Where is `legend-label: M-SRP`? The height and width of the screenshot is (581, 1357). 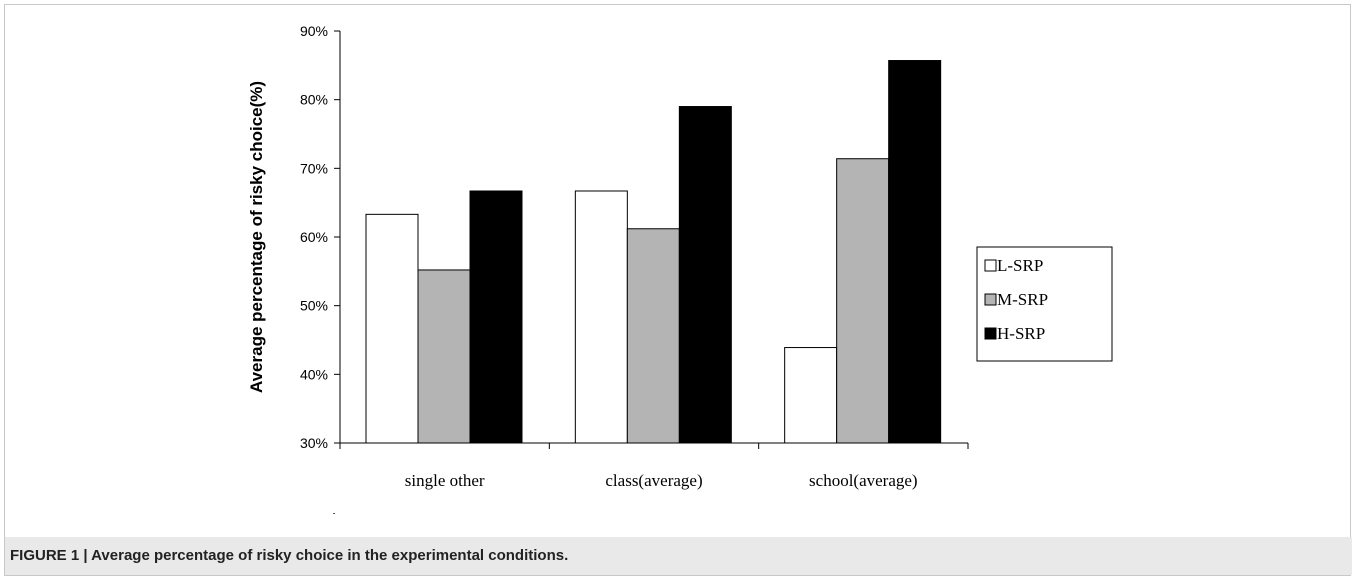
legend-label: M-SRP is located at coordinates (1022, 299).